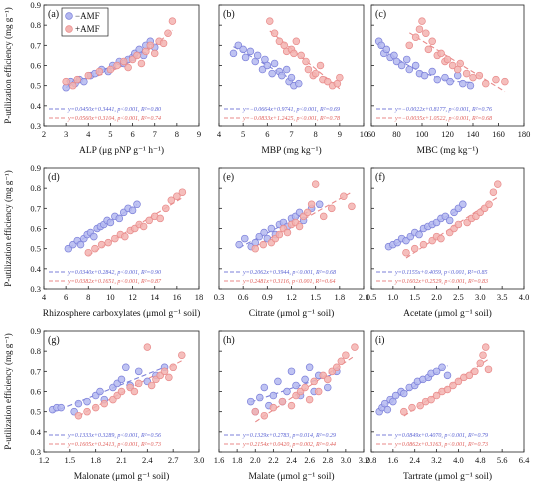 Image resolution: width=550 pixels, height=501 pixels. What do you see at coordinates (122, 313) in the screenshot?
I see `x-axis-label: Rhizosphere carboxylates (μmol g⁻¹ soil)` at bounding box center [122, 313].